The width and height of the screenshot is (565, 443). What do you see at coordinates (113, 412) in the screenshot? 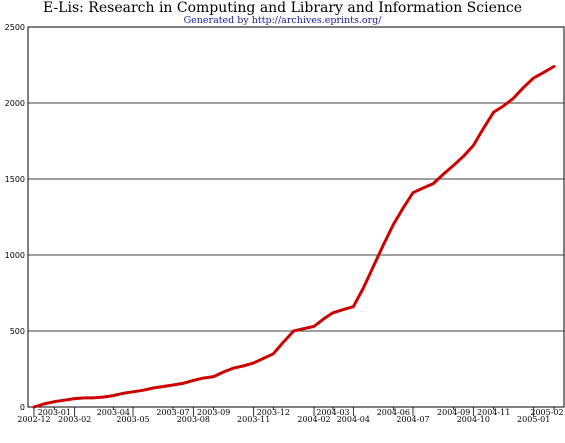
I see `x-tick-label: 2003-04` at bounding box center [113, 412].